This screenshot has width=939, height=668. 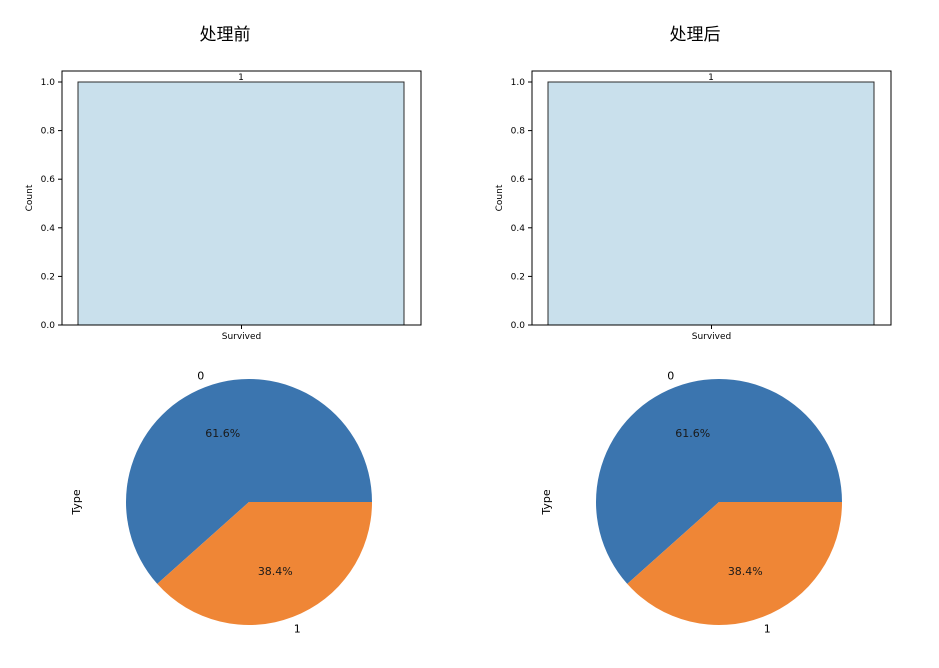 I want to click on left-column-title: 处理前, so click(x=225, y=35).